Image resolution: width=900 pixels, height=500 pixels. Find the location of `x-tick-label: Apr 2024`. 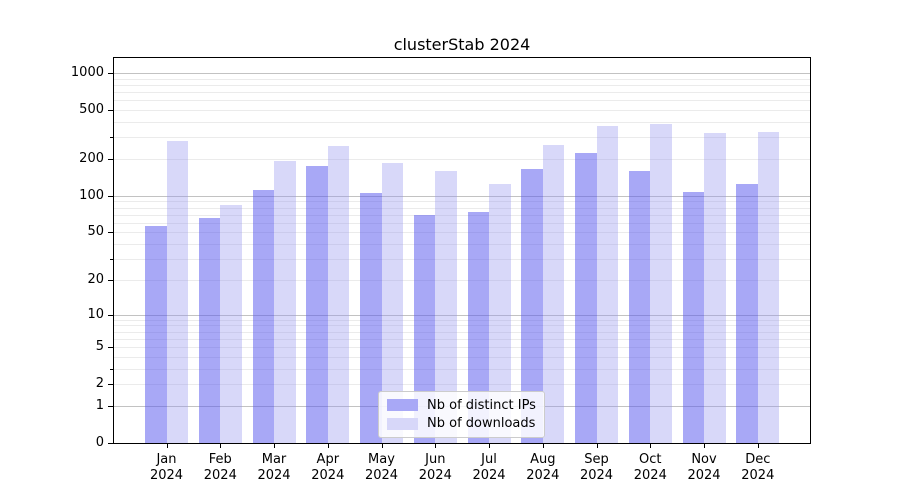

x-tick-label: Apr 2024 is located at coordinates (328, 468).